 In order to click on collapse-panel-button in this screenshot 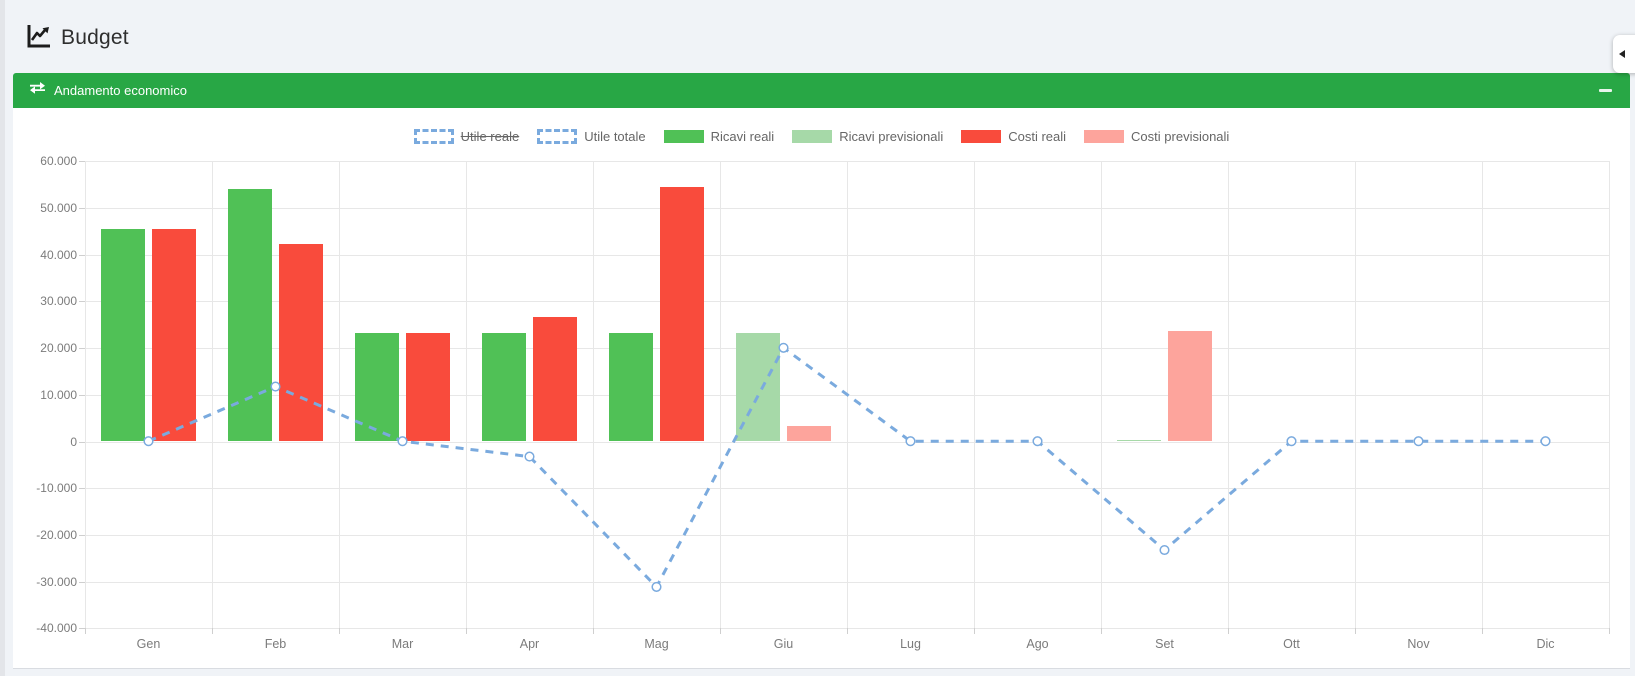, I will do `click(1605, 91)`.